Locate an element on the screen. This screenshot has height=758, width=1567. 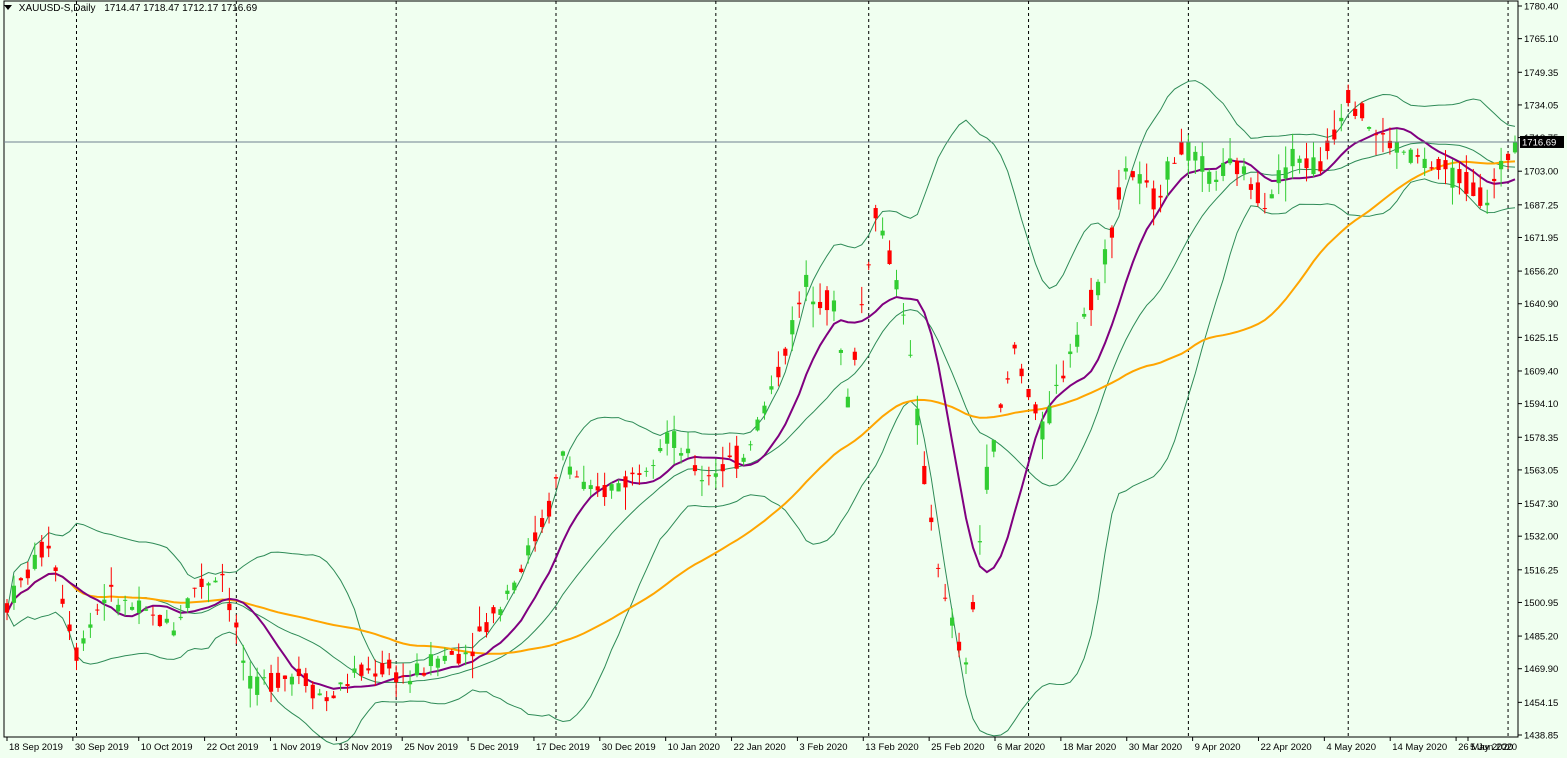
x-tick-label: 10 Jan 2020 is located at coordinates (694, 747).